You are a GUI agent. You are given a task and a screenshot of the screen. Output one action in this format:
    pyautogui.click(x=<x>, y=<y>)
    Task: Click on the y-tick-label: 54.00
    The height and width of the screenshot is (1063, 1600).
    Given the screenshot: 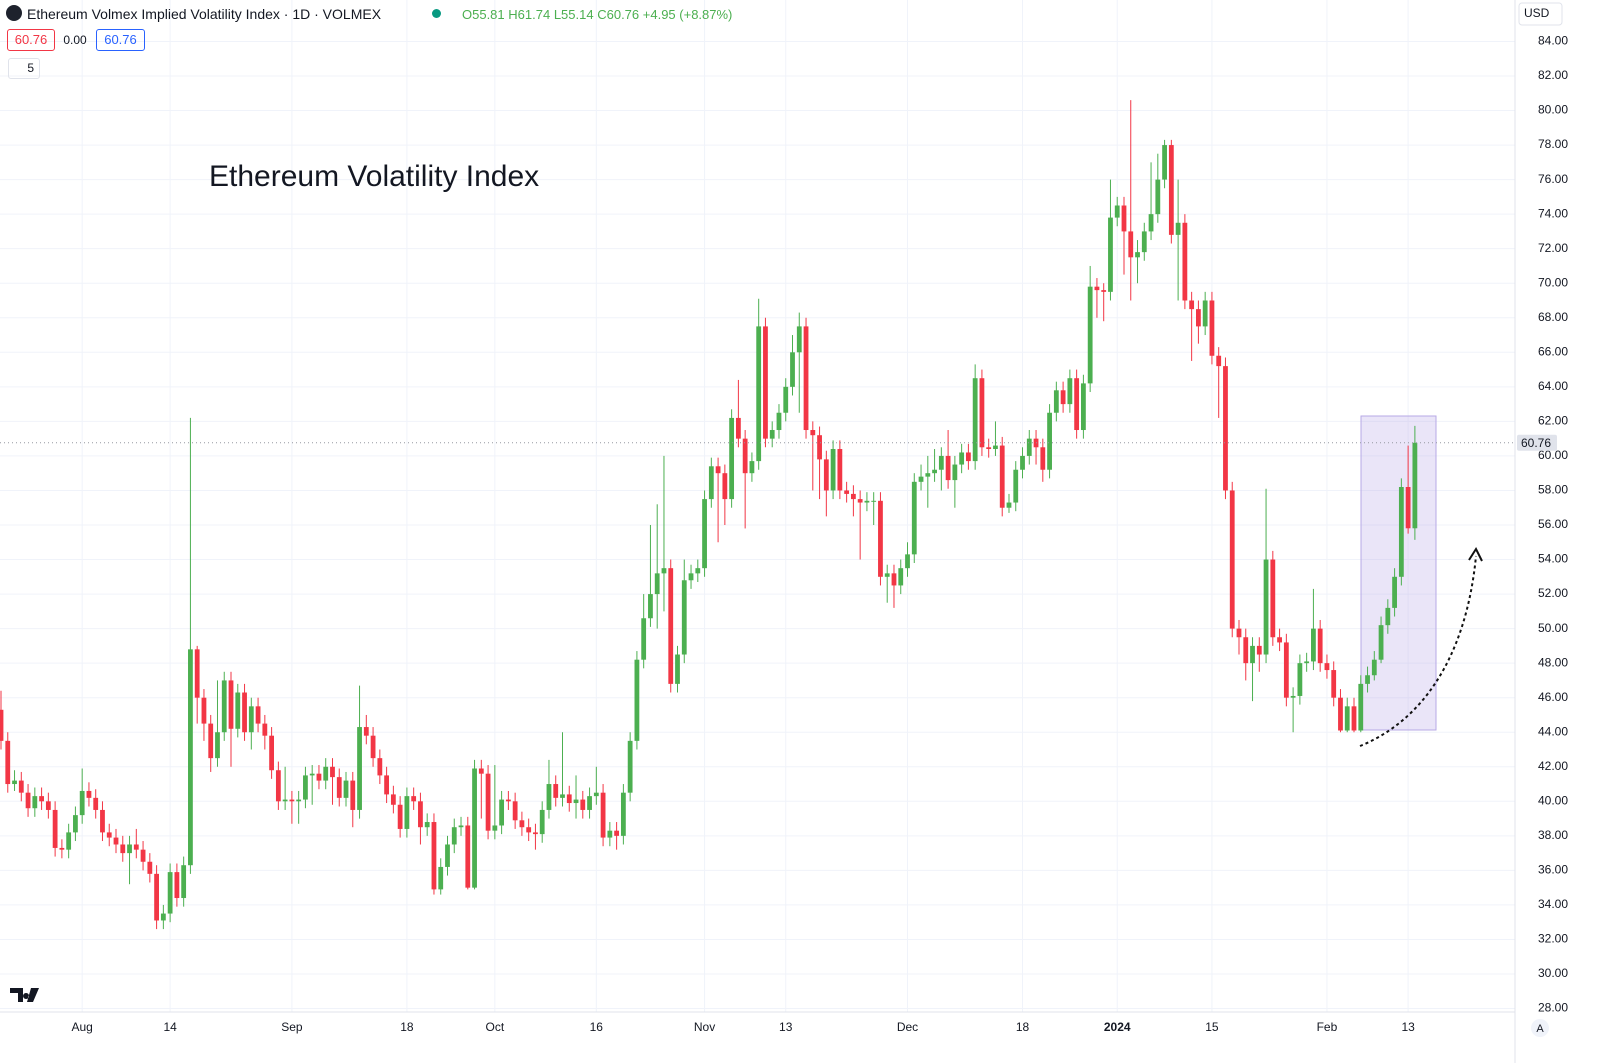 What is the action you would take?
    pyautogui.click(x=1553, y=559)
    